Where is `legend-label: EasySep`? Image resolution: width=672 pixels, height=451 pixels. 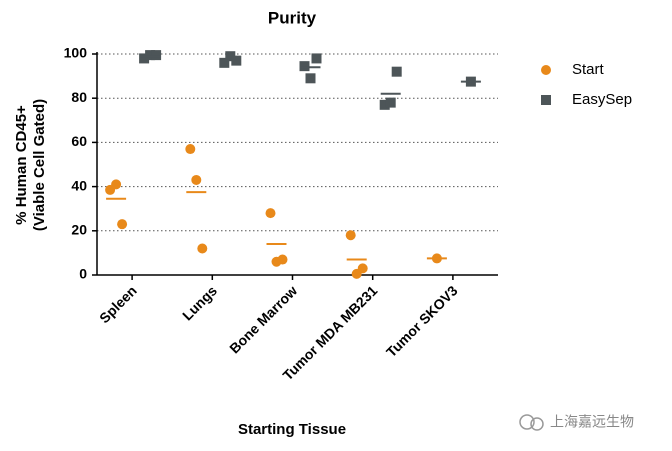
legend-label: EasySep is located at coordinates (602, 99).